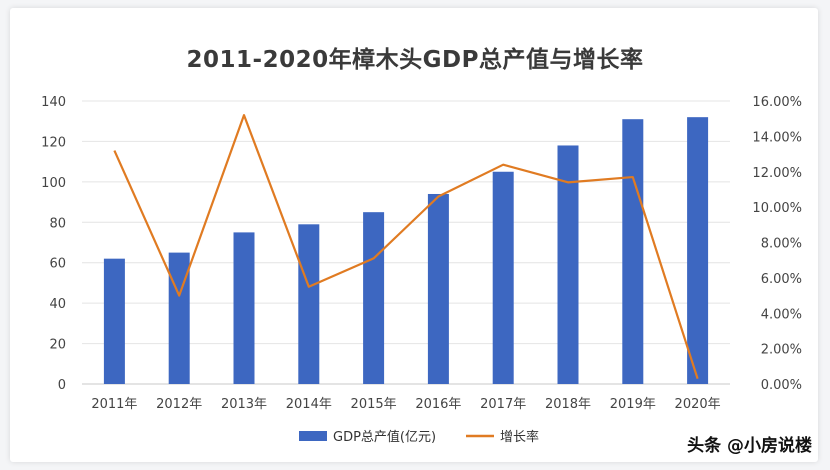 The width and height of the screenshot is (830, 470). I want to click on y2-tick-label: 2.00%, so click(781, 350).